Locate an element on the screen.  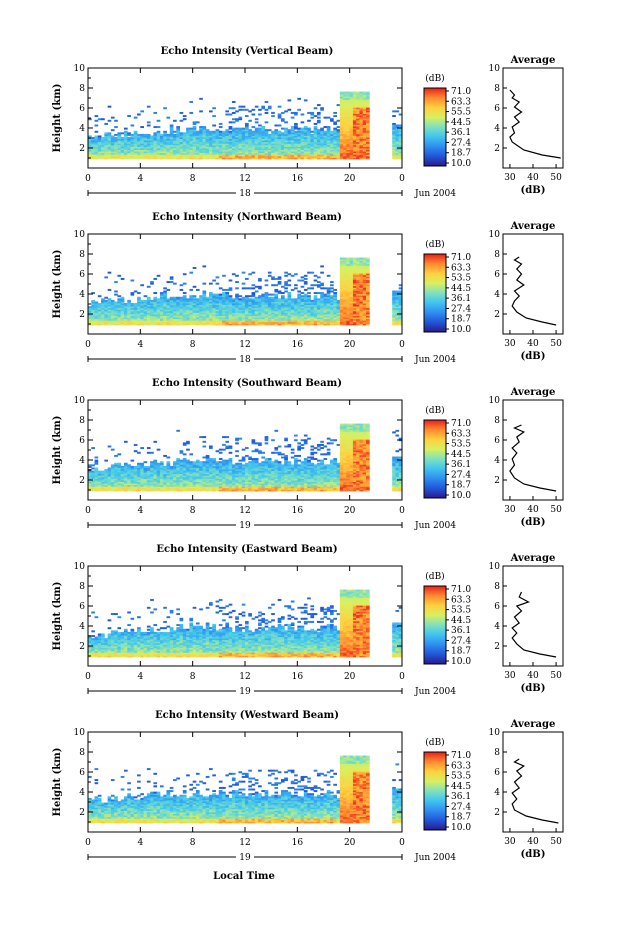
x-tick-label: 16 is located at coordinates (298, 345).